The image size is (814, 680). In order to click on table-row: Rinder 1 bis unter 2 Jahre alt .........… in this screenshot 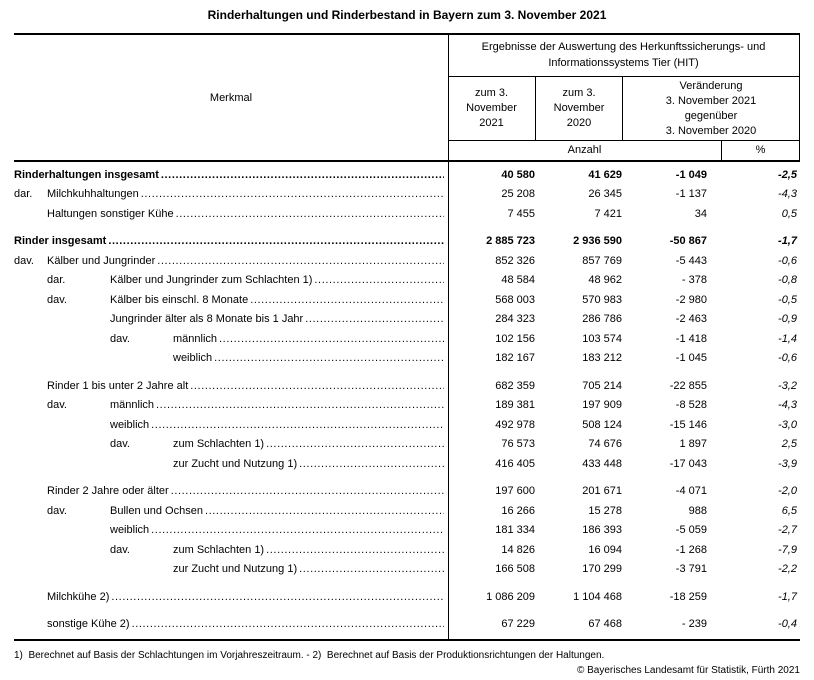, I will do `click(407, 386)`.